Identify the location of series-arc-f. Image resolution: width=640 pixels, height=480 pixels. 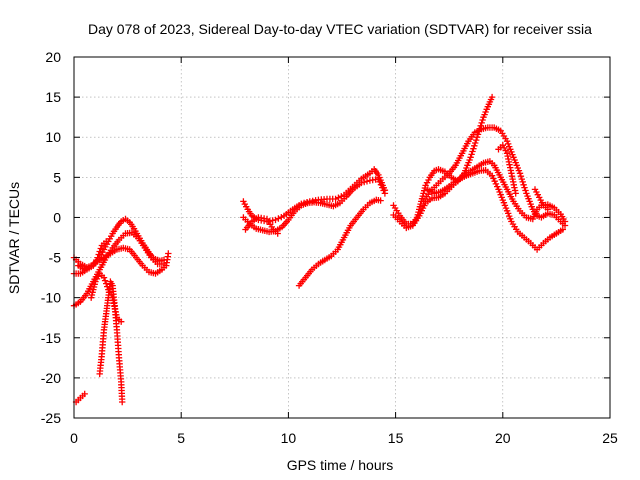
(80, 398).